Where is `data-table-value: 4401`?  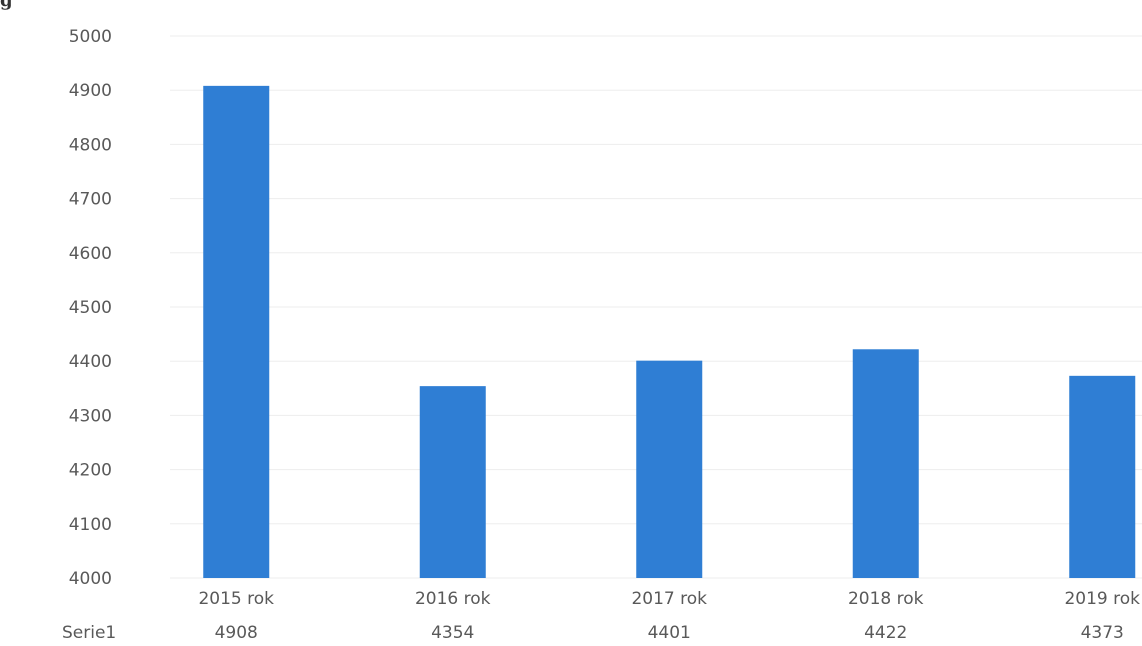
data-table-value: 4401 is located at coordinates (669, 633).